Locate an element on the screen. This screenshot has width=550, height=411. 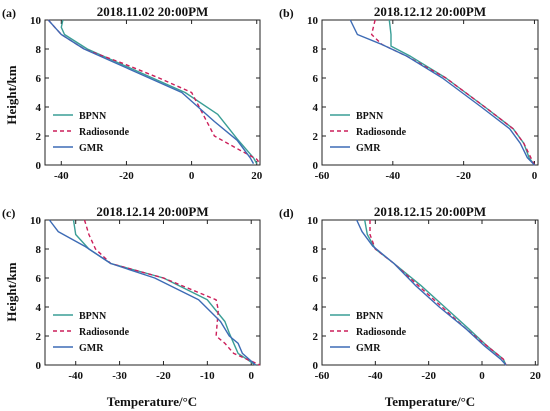
panel-title: 2018.11.02 20:00PM is located at coordinates (153, 11).